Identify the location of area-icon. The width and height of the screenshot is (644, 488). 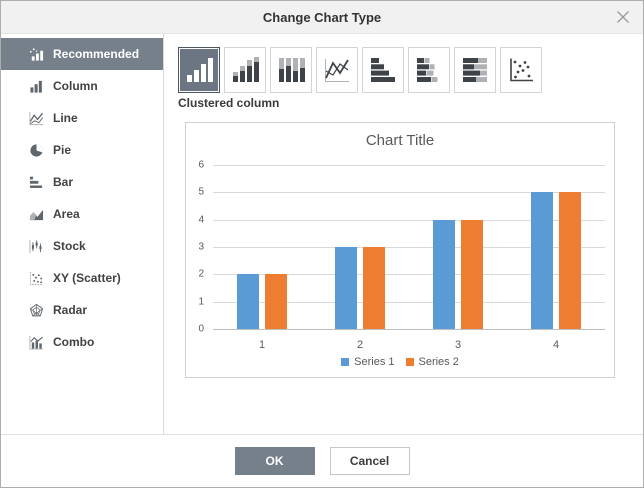
(36, 214).